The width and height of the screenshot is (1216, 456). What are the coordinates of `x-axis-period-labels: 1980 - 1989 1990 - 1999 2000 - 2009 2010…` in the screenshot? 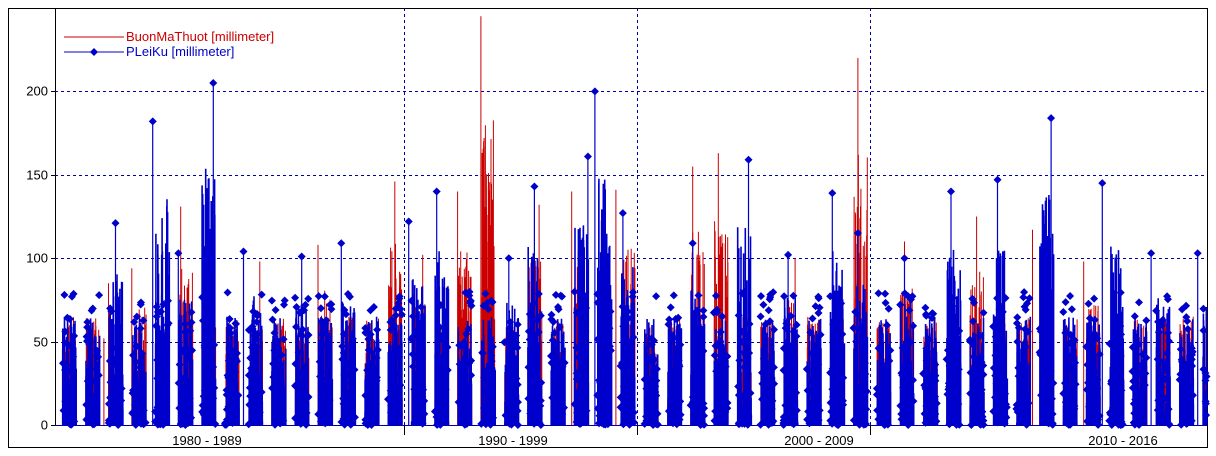 It's located at (664, 440).